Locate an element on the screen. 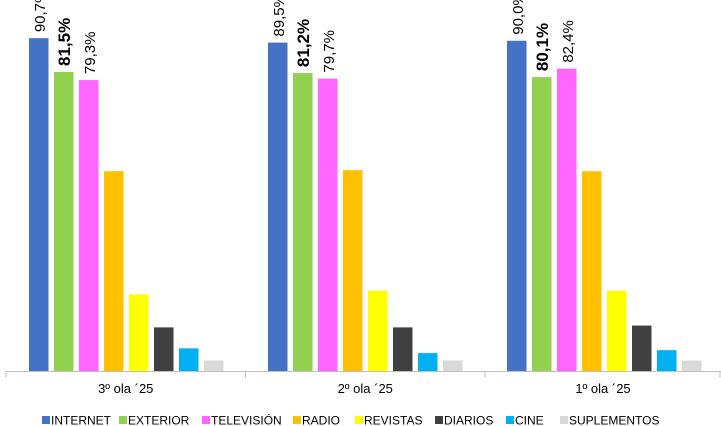 This screenshot has height=426, width=721. x-axis: 3º ola ´25 2º ola ´25 1º ola ´25 is located at coordinates (363, 383).